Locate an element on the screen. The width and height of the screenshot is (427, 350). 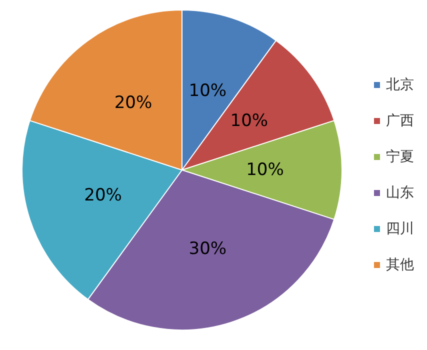
legend-label: 山东 is located at coordinates (400, 193).